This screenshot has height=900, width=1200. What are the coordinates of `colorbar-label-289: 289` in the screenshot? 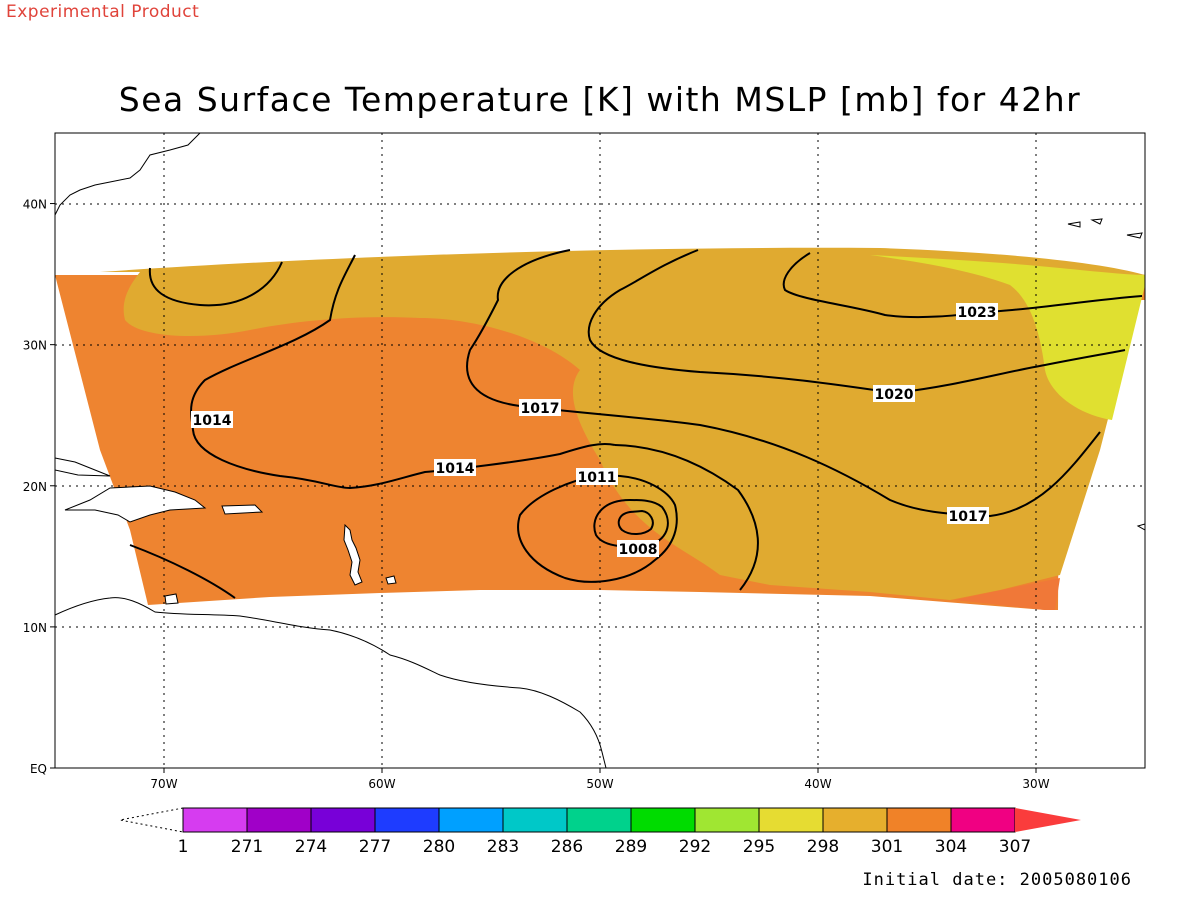 It's located at (631, 847).